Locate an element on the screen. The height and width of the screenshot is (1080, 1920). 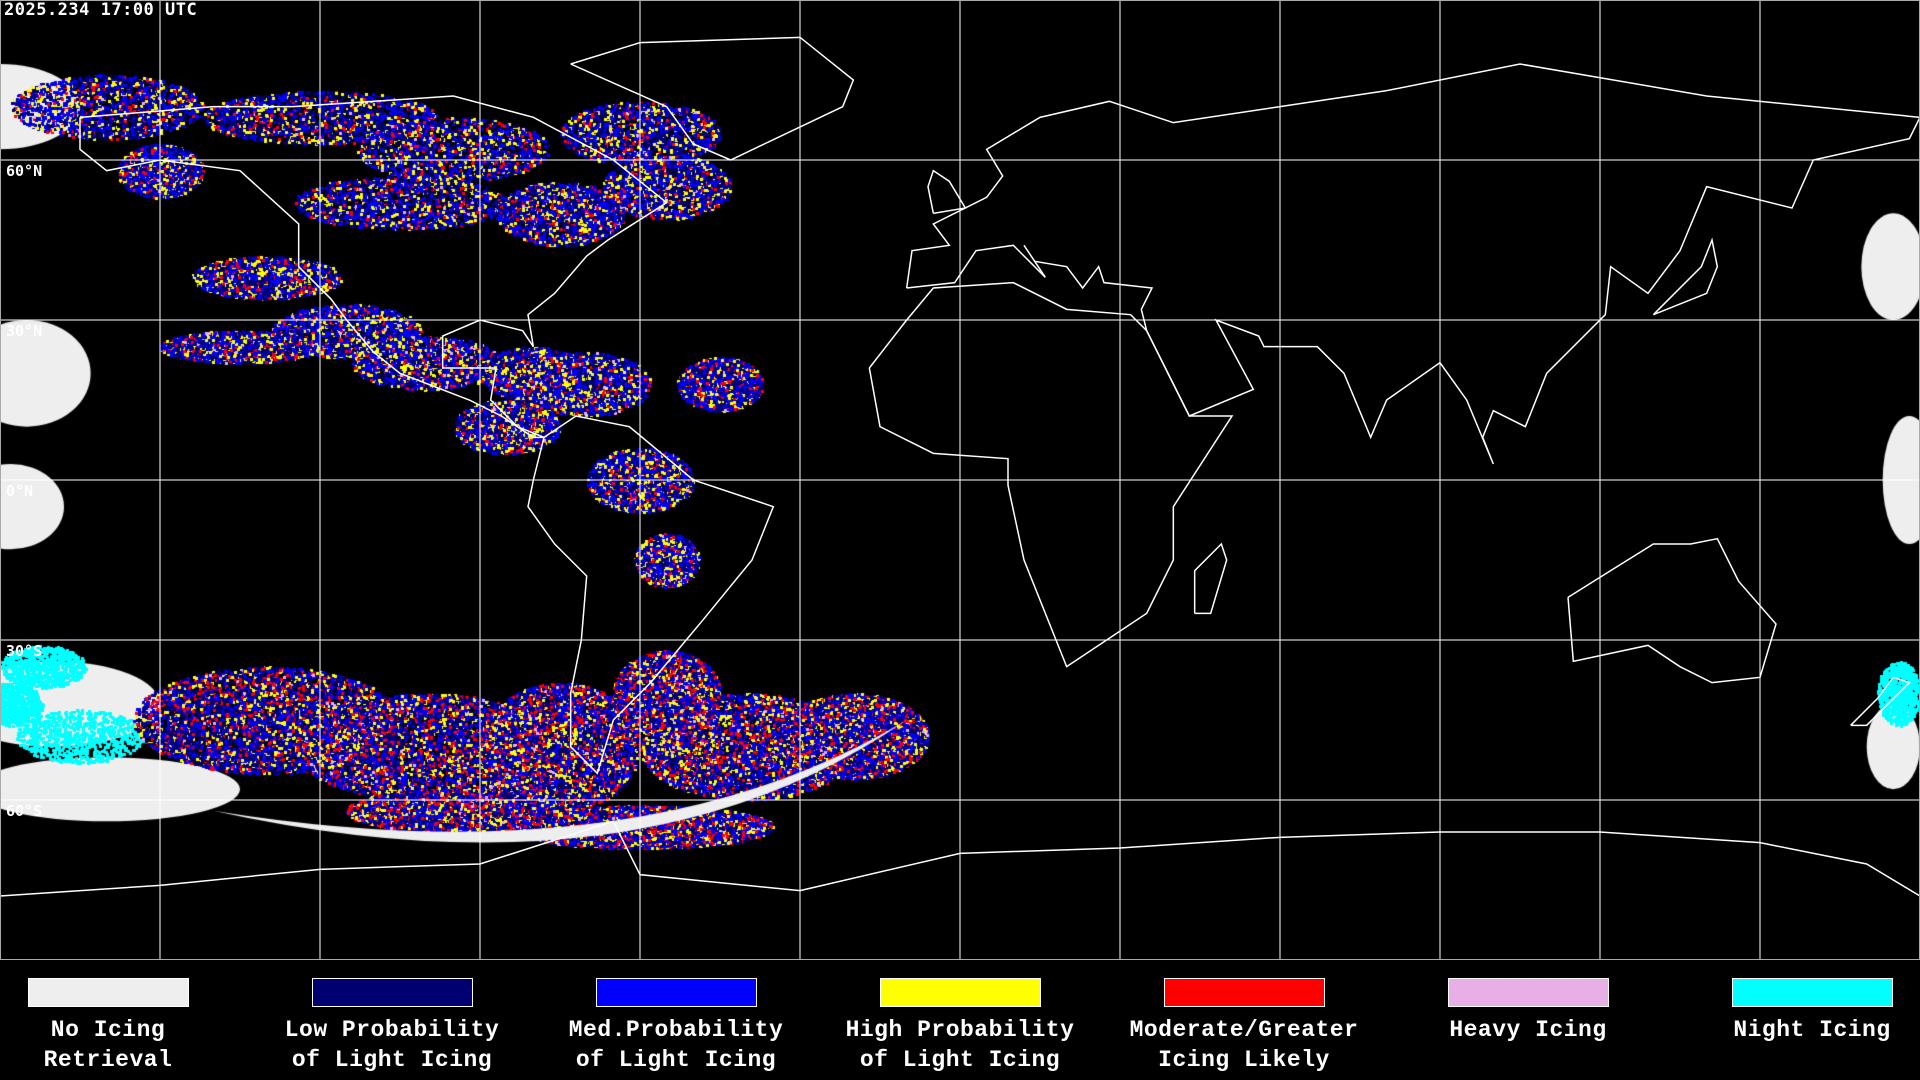
coastline-japan is located at coordinates (1685, 276).